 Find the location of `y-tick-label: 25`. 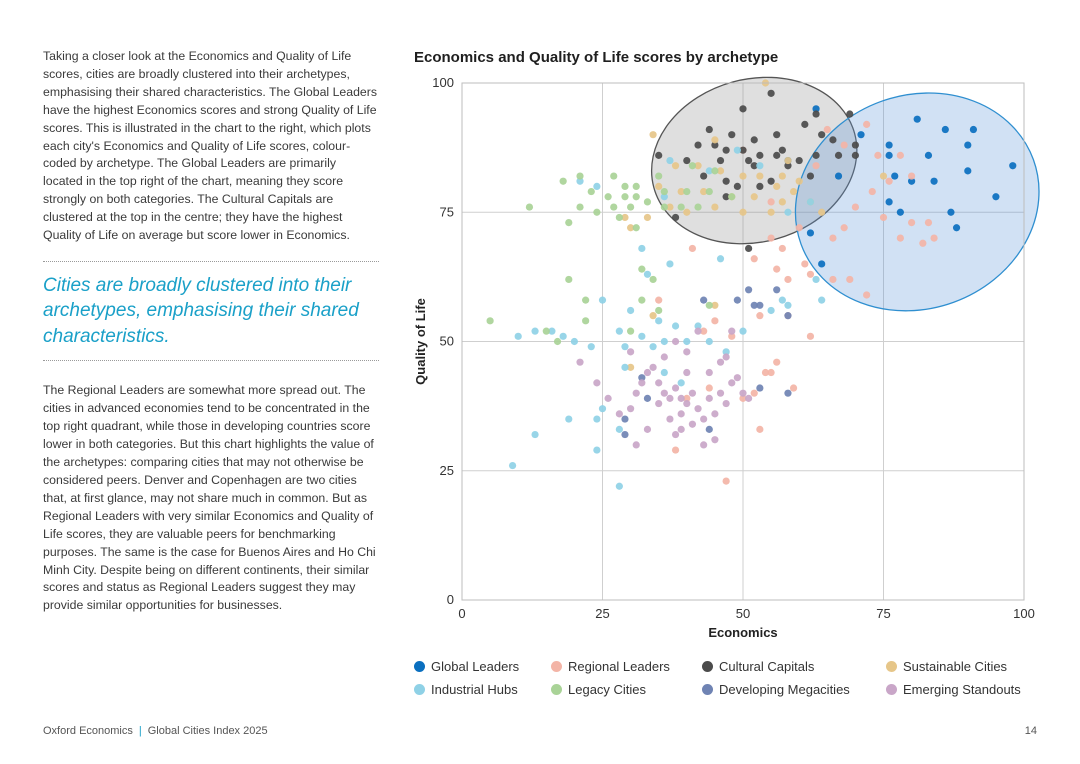

y-tick-label: 25 is located at coordinates (447, 470).